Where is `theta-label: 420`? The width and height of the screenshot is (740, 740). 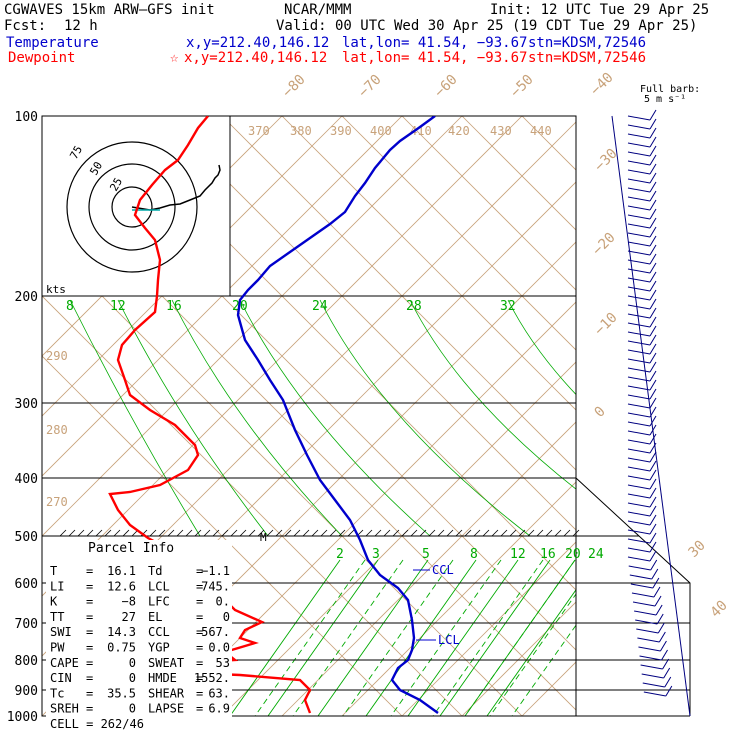
theta-label: 420 is located at coordinates (459, 131).